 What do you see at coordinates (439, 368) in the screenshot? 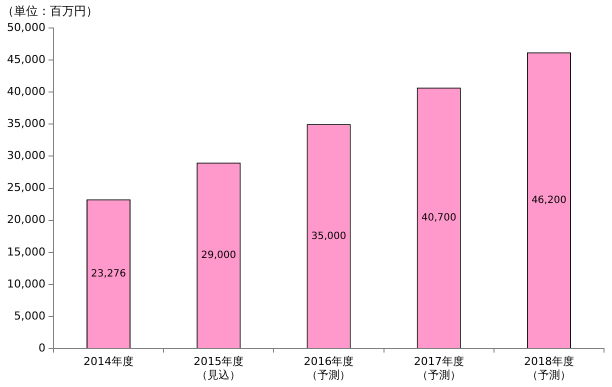
I see `x-tick-label: 2017年度（予測）` at bounding box center [439, 368].